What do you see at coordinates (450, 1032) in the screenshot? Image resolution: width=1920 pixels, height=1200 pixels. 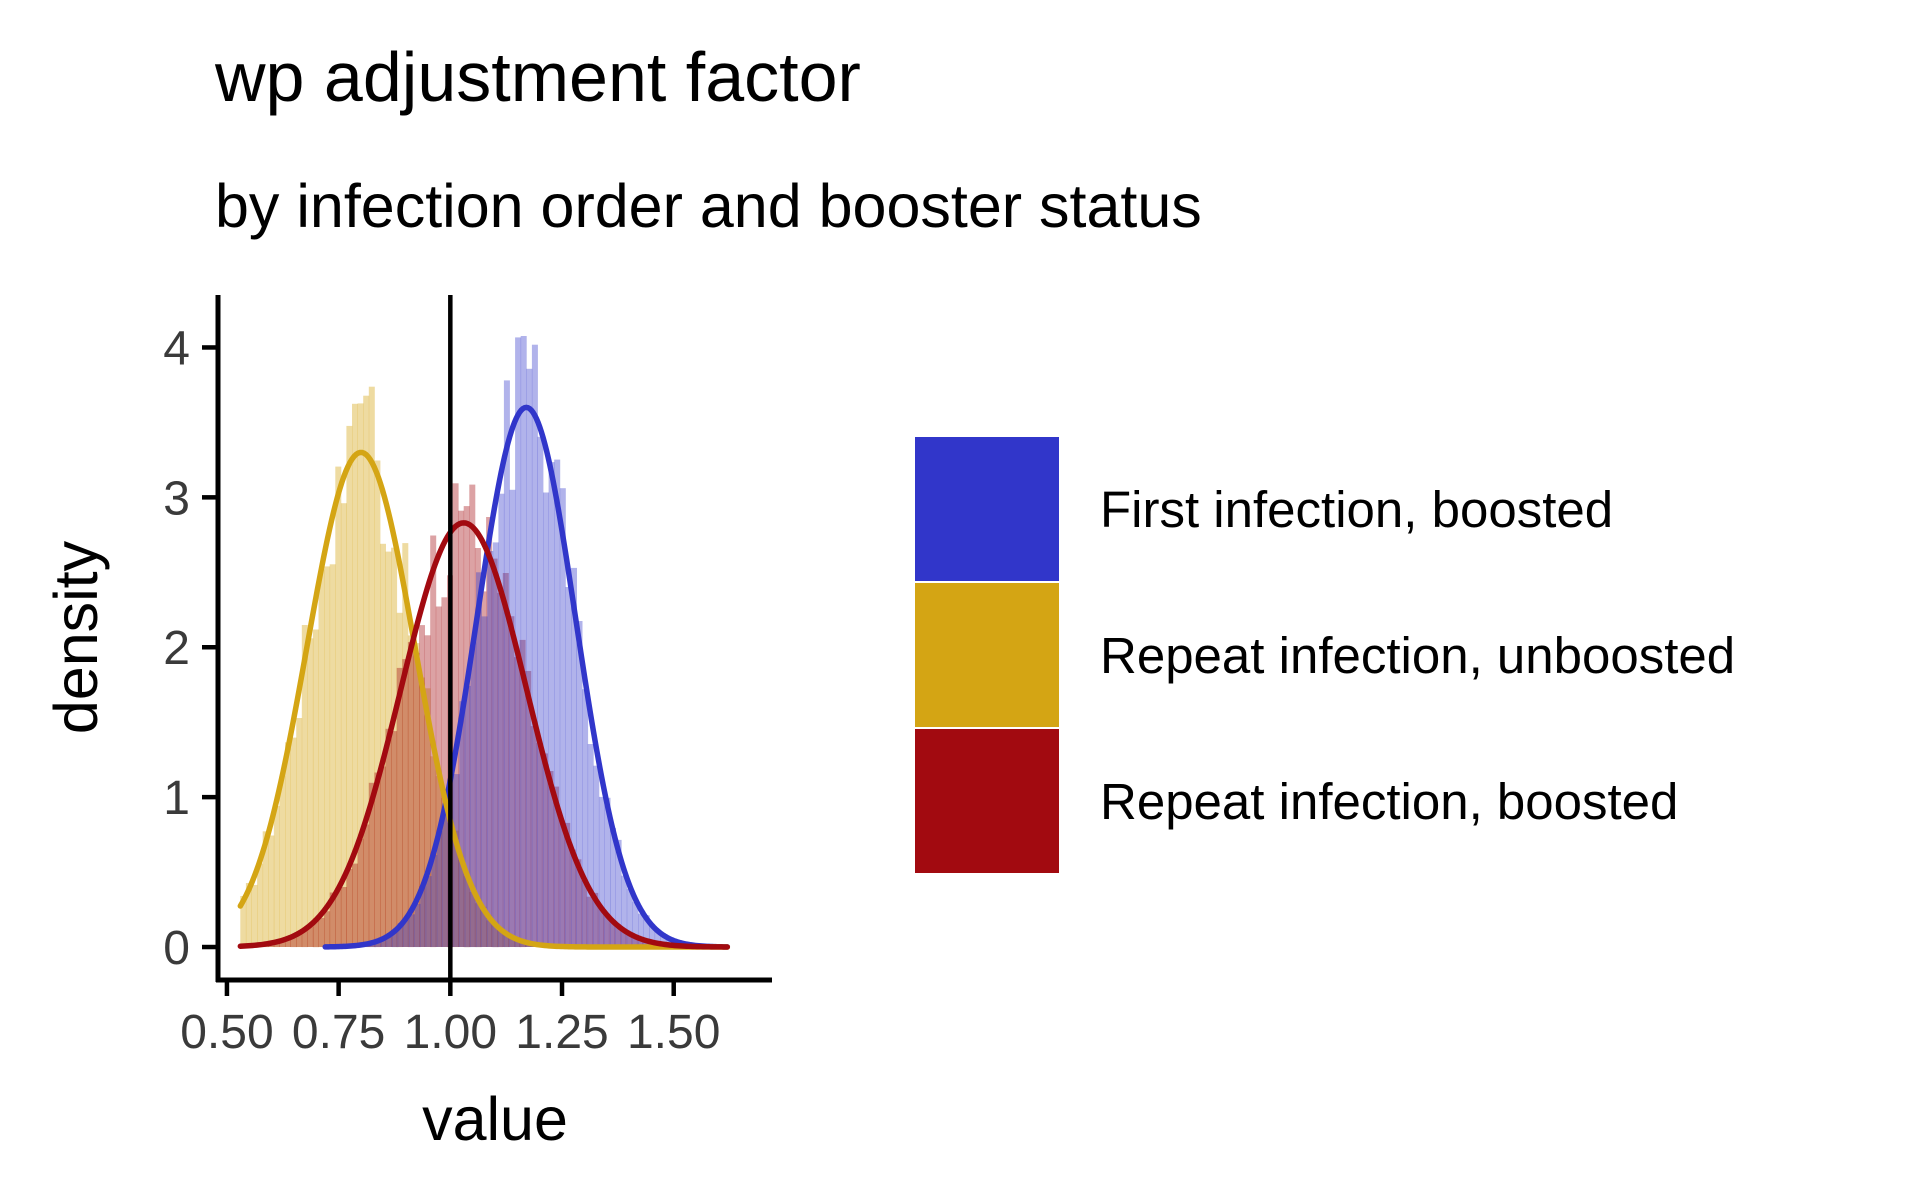 I see `x-tick-label: 1.00` at bounding box center [450, 1032].